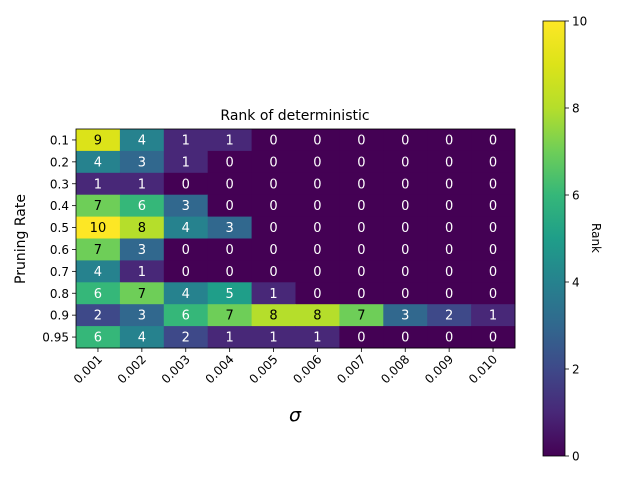  Describe the element at coordinates (483, 369) in the screenshot. I see `x-tick-label: 0.010` at that location.